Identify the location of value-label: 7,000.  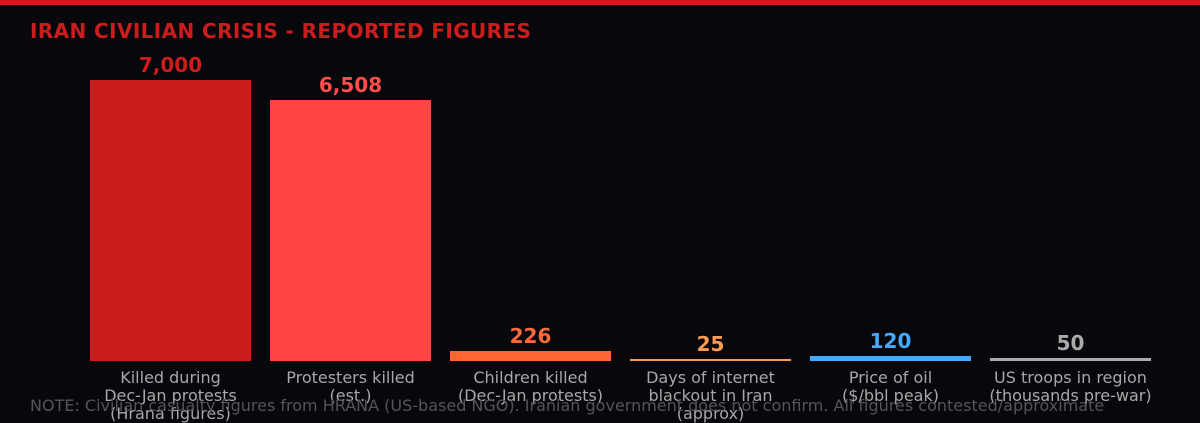
(170, 65).